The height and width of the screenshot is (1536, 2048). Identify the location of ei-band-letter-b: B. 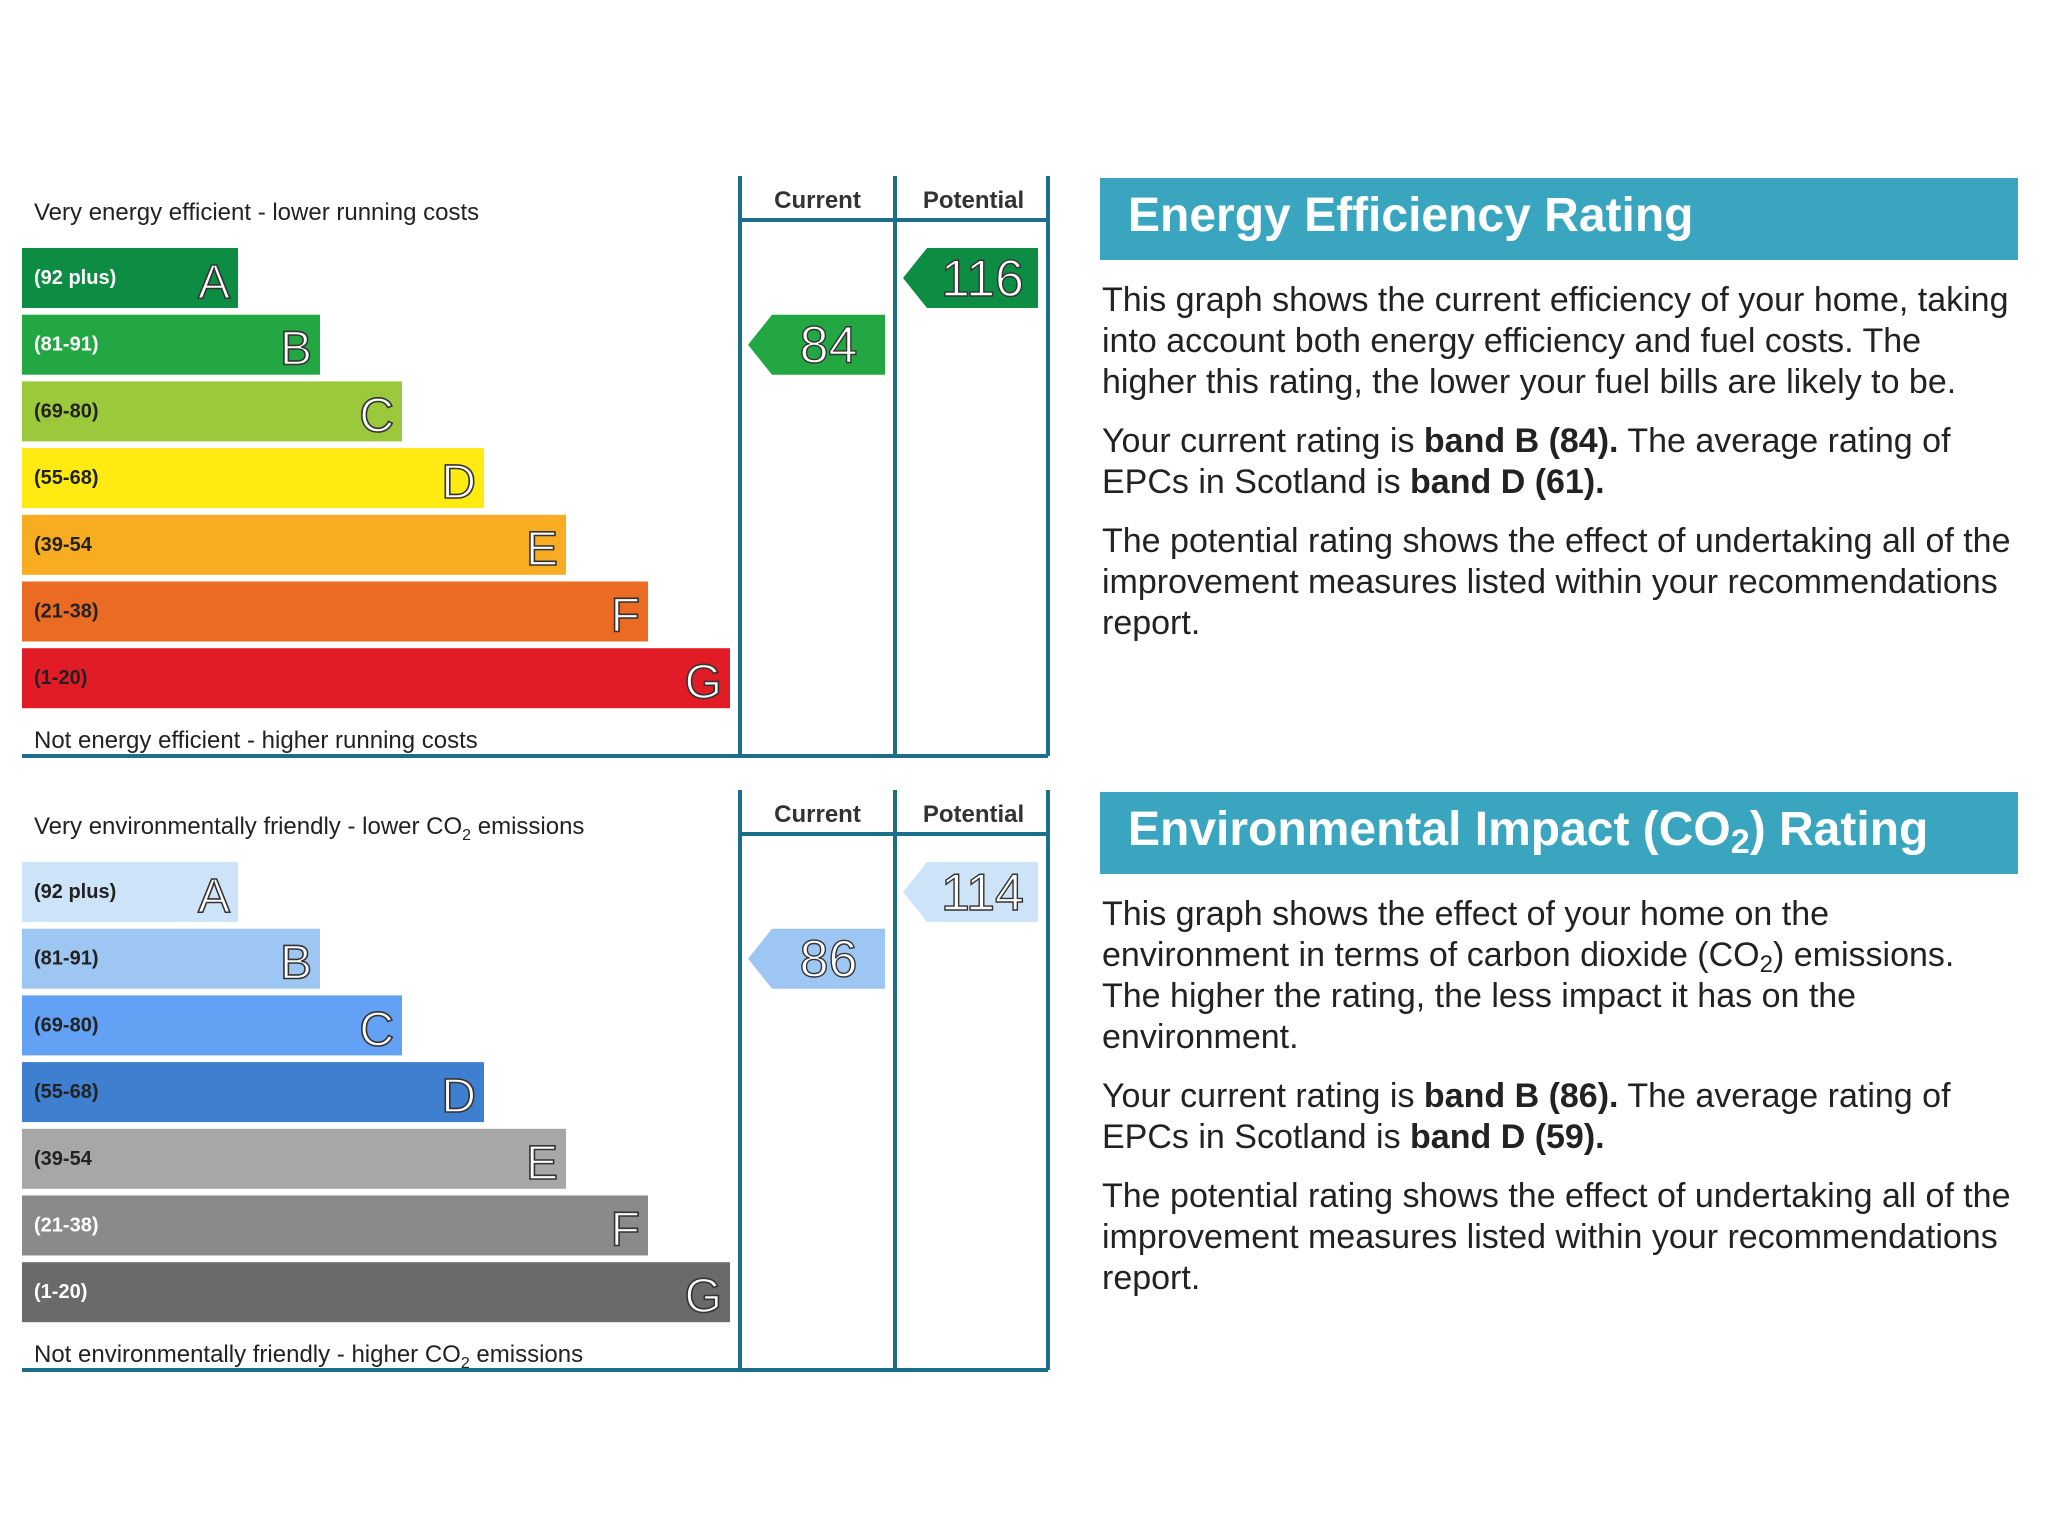
(296, 963).